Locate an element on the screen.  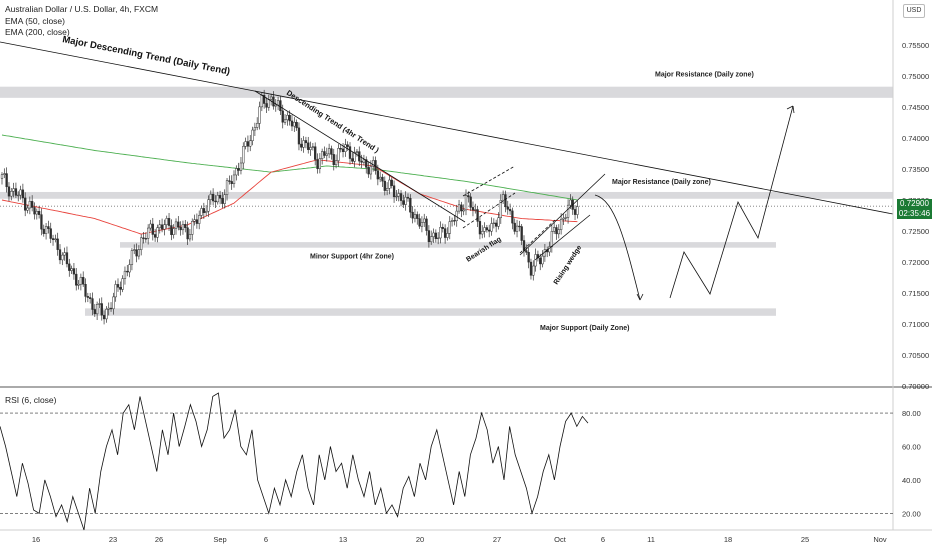
ema50-line is located at coordinates (289, 197).